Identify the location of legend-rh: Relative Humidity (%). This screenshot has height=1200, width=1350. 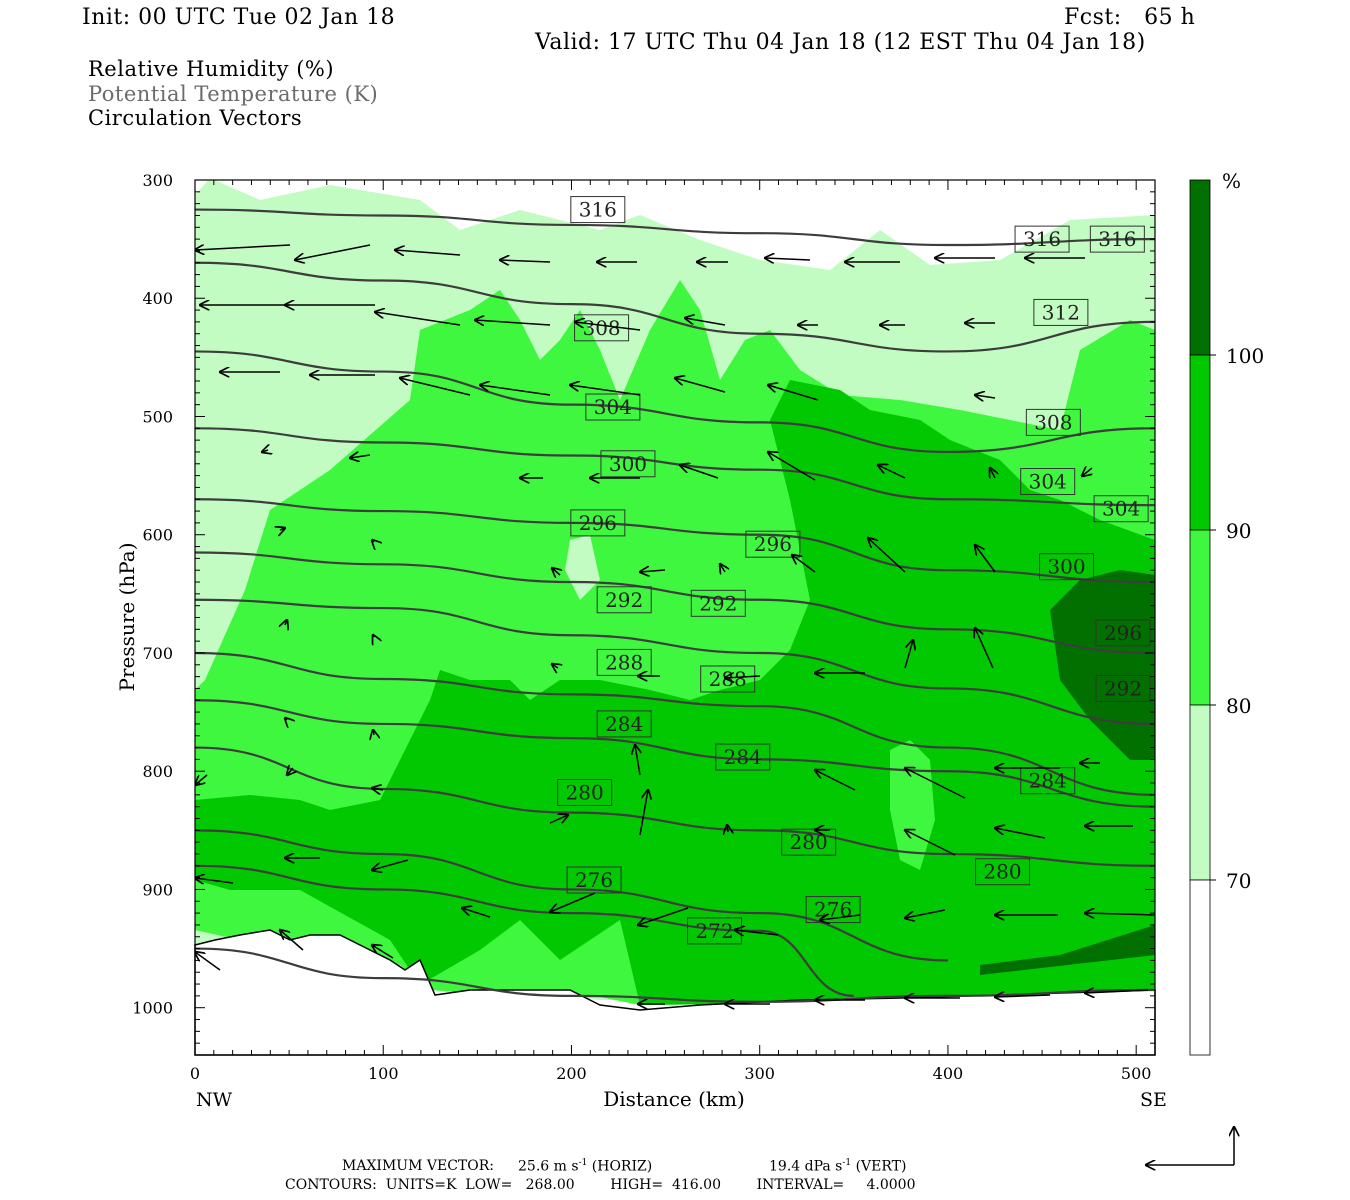
(211, 69).